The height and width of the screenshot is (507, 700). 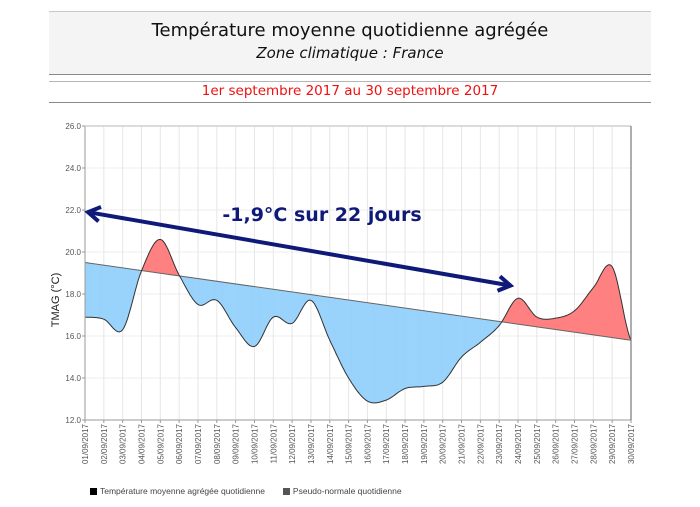 What do you see at coordinates (631, 443) in the screenshot?
I see `x-tick-label: 30/09/2017` at bounding box center [631, 443].